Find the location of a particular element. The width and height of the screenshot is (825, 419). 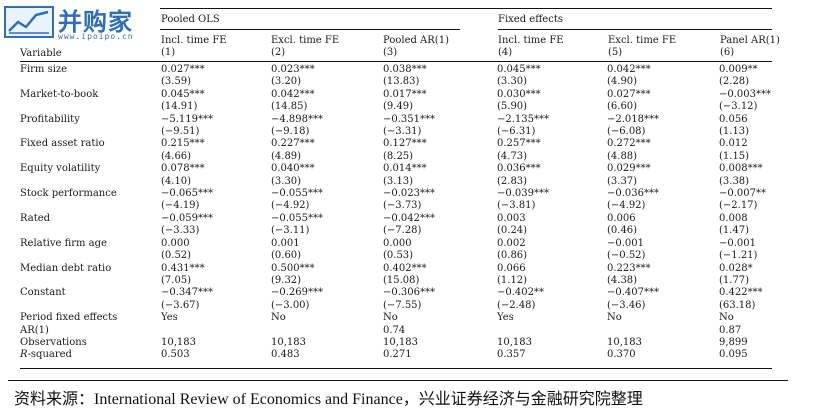

summary-cell: 9,899 is located at coordinates (733, 342).